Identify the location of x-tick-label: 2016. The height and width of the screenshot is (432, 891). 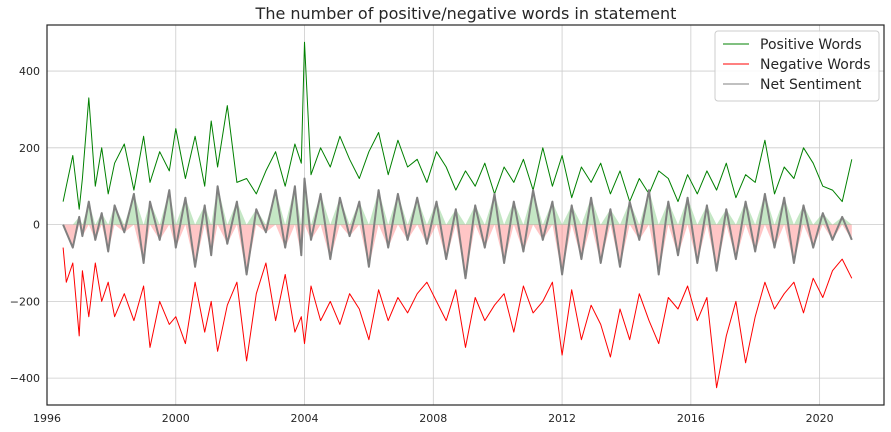
(691, 418).